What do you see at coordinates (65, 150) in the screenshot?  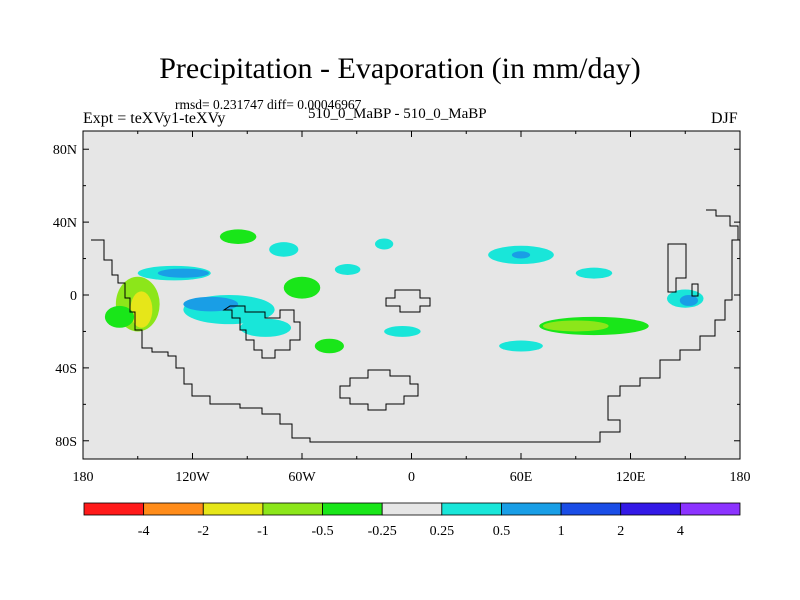 I see `y-tick-label: 80N` at bounding box center [65, 150].